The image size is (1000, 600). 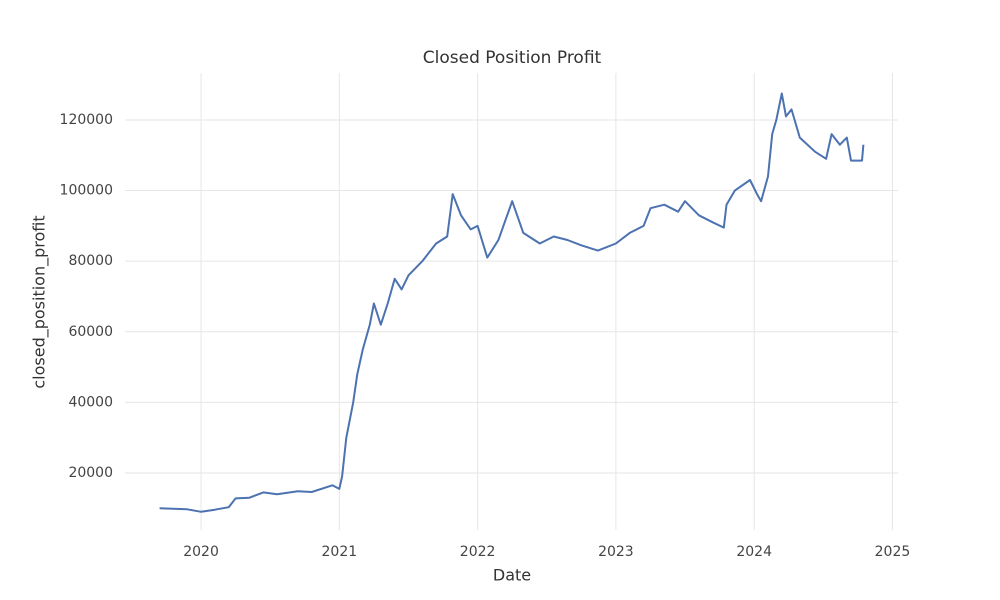 What do you see at coordinates (90, 332) in the screenshot?
I see `y-tick-label: 60000` at bounding box center [90, 332].